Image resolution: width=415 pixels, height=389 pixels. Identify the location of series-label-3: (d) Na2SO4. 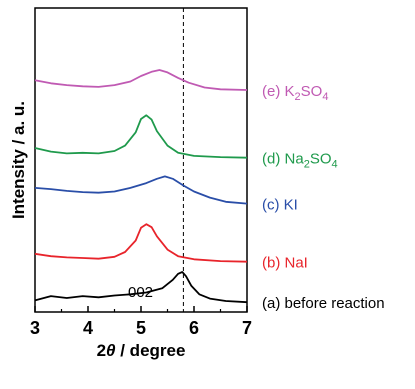
(300, 161).